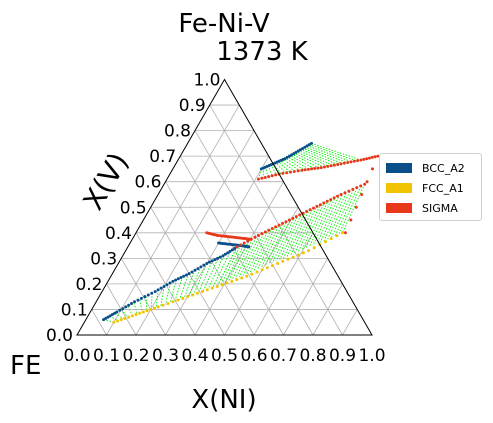  Describe the element at coordinates (177, 132) in the screenshot. I see `y-tick-label: 0.8` at that location.